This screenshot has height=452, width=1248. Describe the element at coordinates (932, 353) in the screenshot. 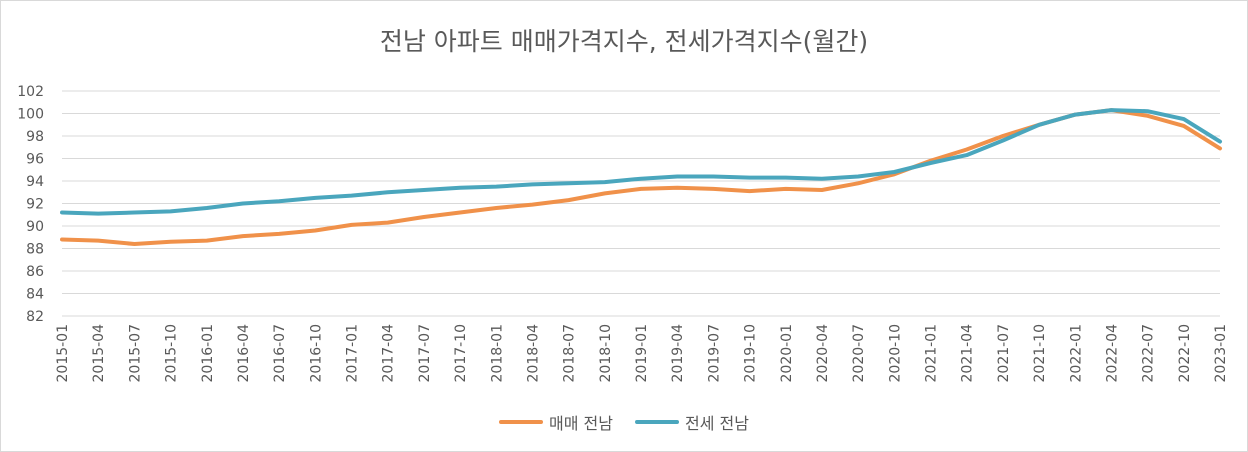

I see `x-tick-label: 2021-01` at that location.